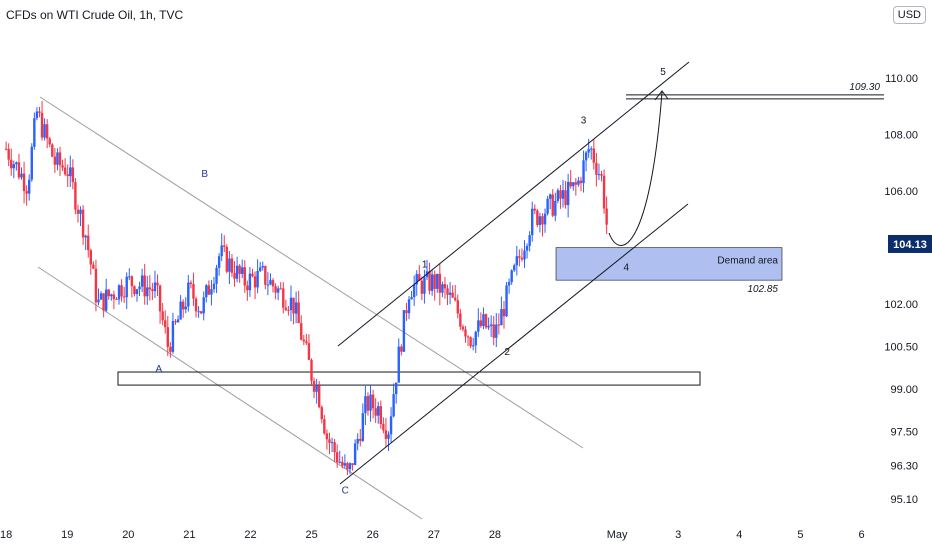 Image resolution: width=932 pixels, height=550 pixels. I want to click on time-tick-label: 27, so click(434, 535).